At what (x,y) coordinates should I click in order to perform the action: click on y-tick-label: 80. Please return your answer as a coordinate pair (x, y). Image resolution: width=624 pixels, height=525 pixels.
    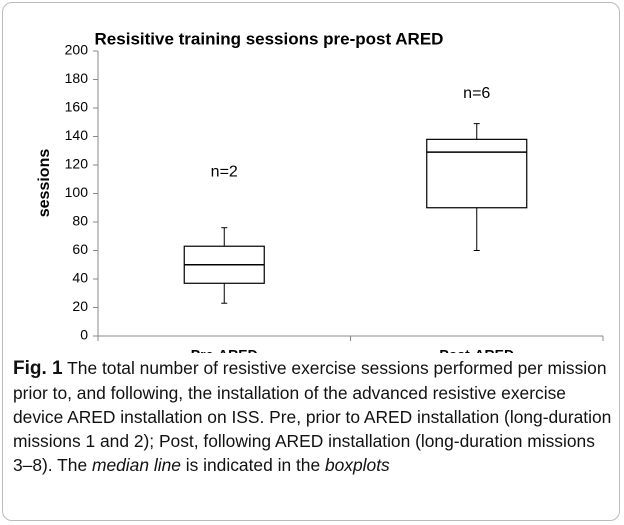
    Looking at the image, I should click on (80, 221).